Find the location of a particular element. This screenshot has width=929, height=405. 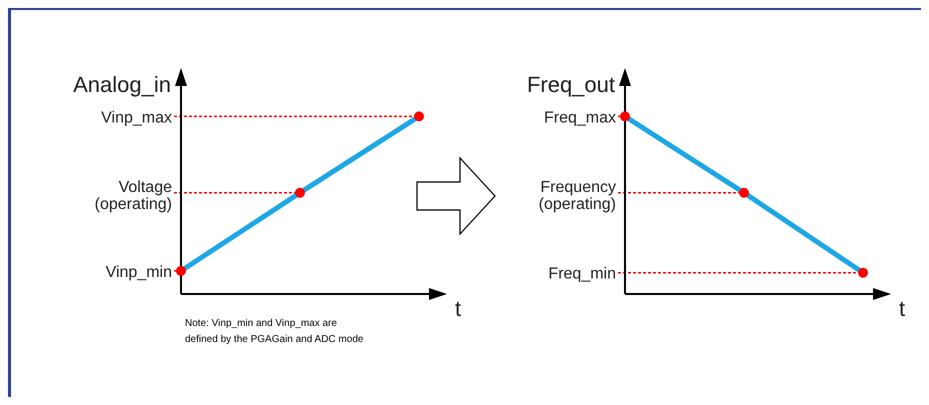

ref-line-label: Freq_min is located at coordinates (582, 274).